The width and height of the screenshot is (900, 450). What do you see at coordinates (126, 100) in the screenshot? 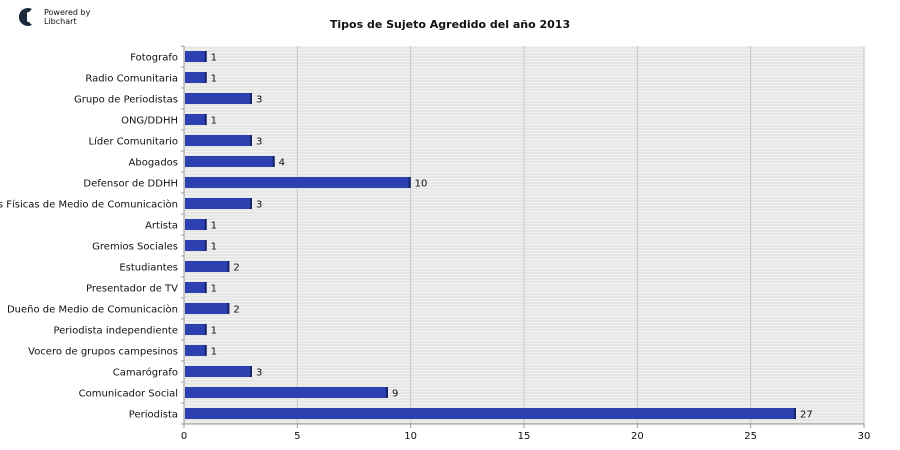
I see `category-label: Grupo de Periodistas` at bounding box center [126, 100].